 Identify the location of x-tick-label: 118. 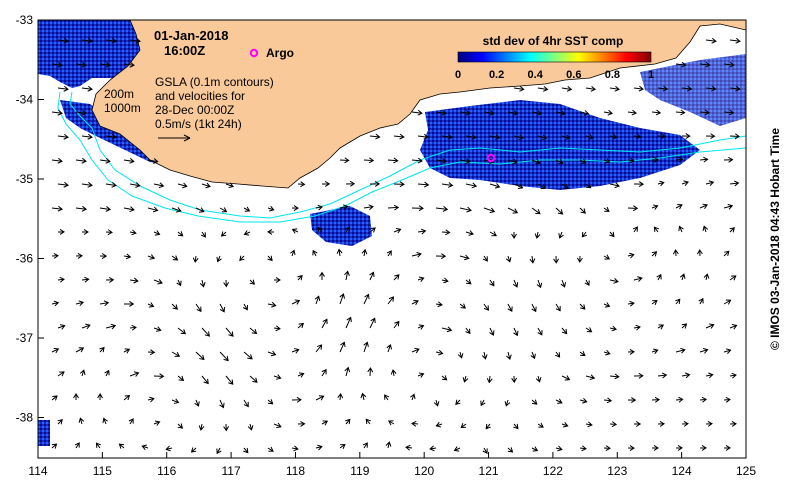
(295, 471).